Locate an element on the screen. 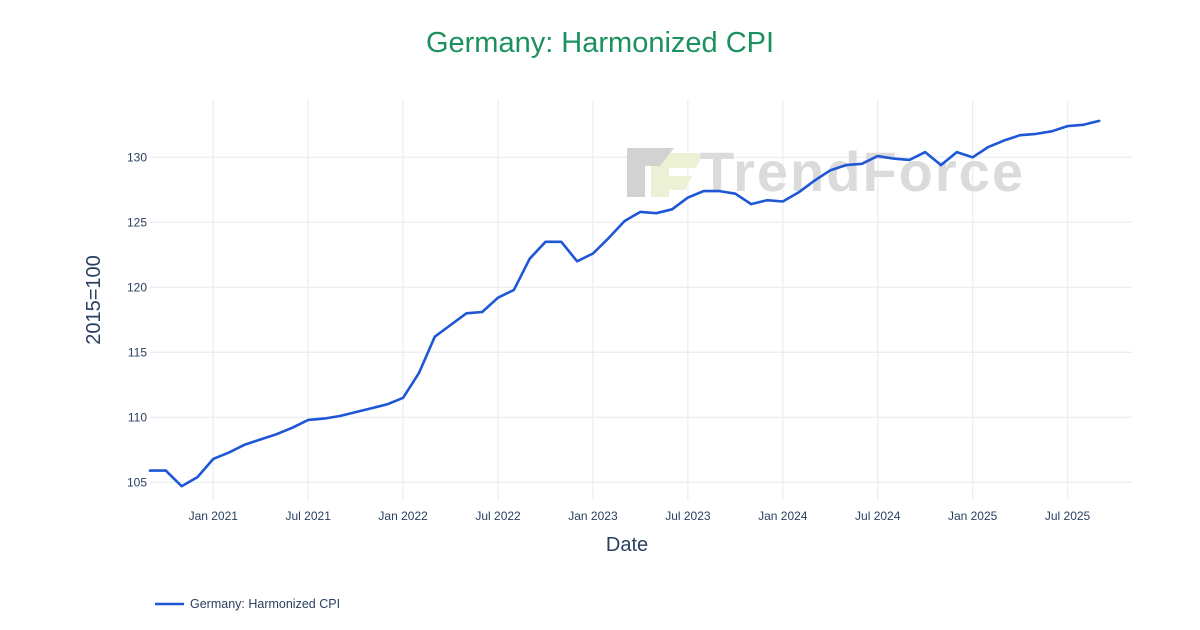 This screenshot has height=630, width=1200. x-tick-label: Jan 2023 is located at coordinates (593, 516).